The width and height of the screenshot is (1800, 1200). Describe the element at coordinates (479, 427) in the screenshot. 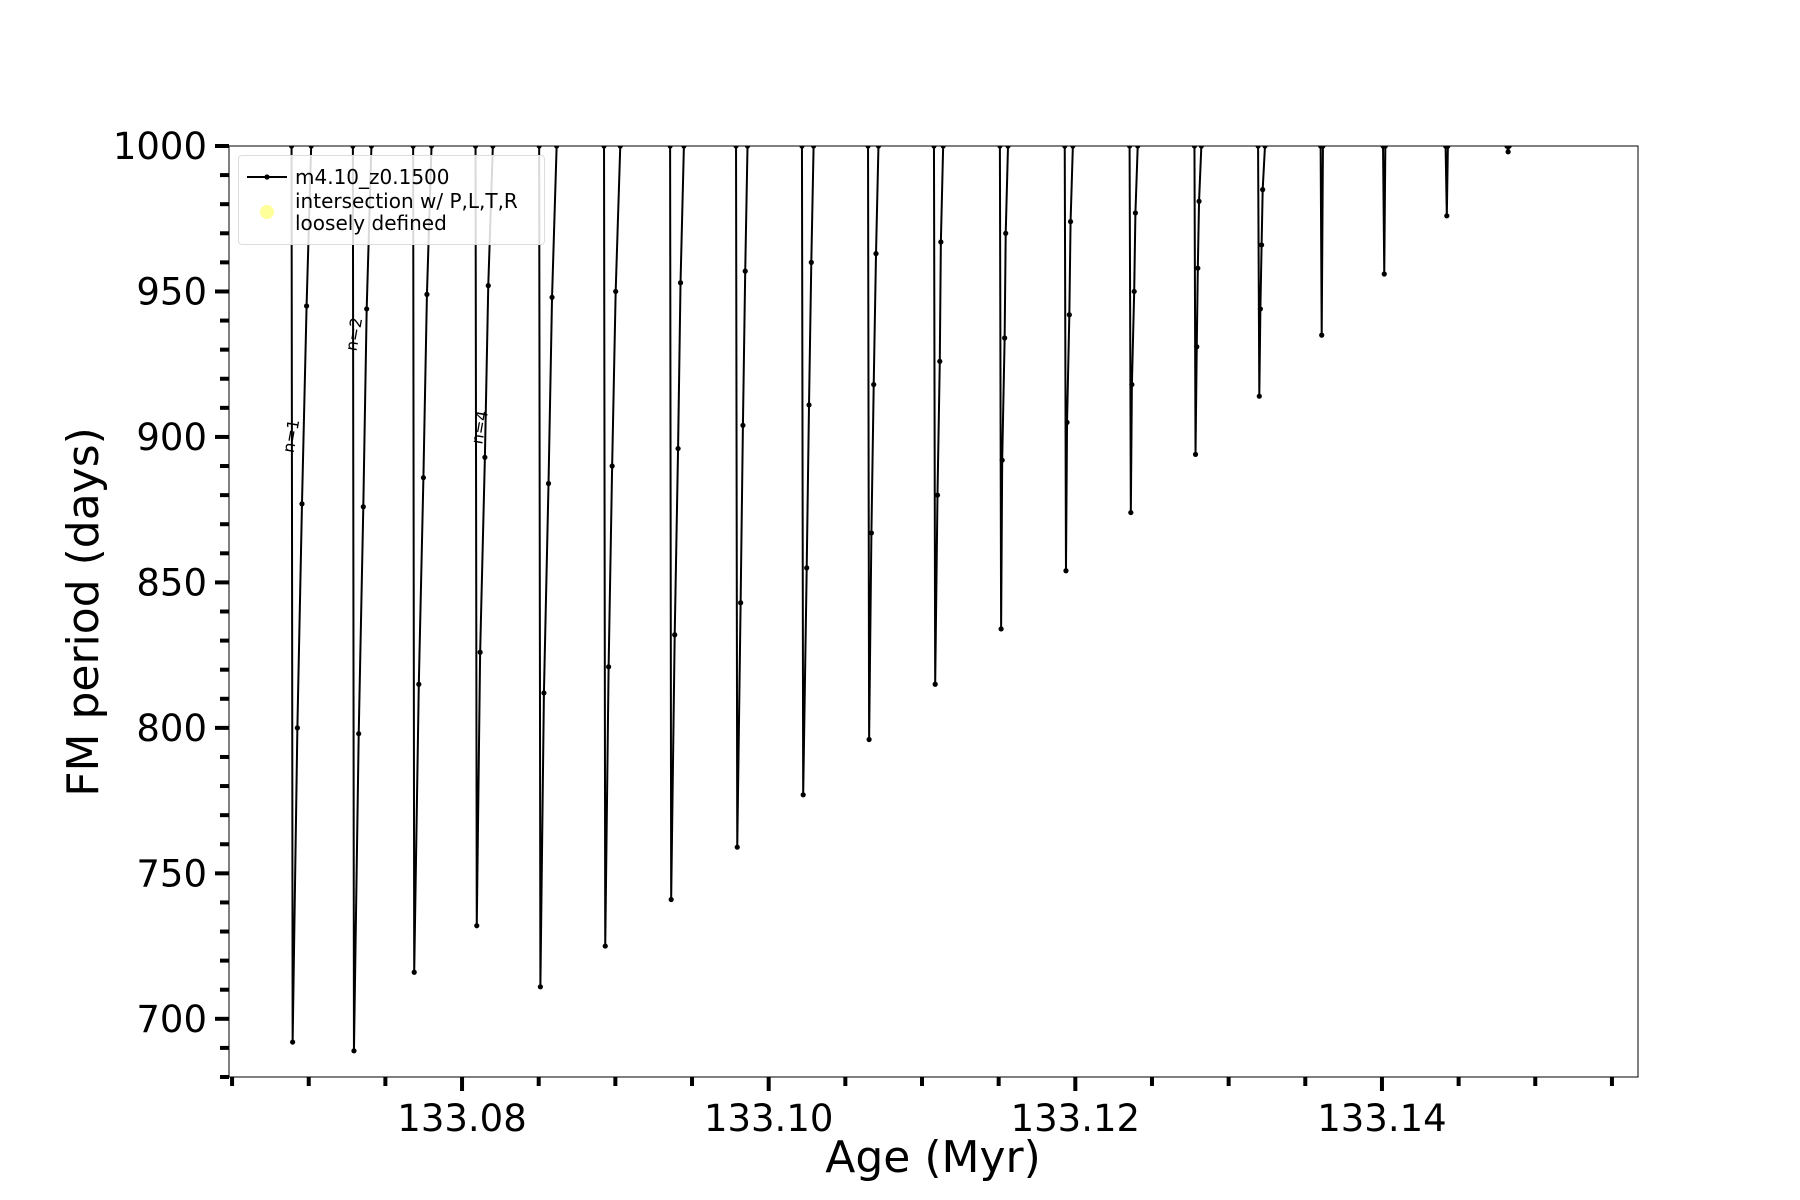

I see `annotation: n=4` at that location.